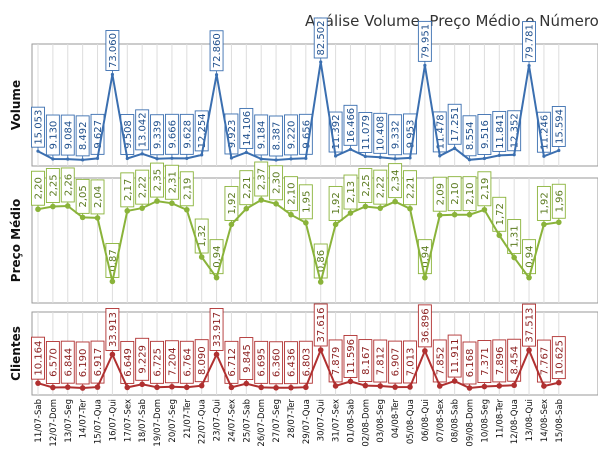 The width and height of the screenshot is (598, 460). I want to click on value-label: 6.168, so click(470, 363).